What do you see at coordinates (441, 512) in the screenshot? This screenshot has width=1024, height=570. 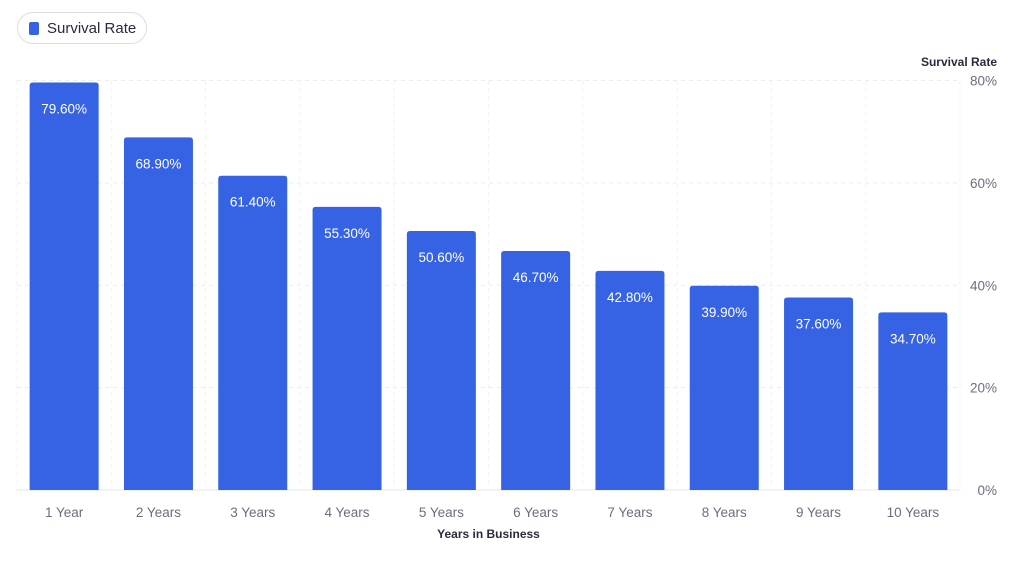 I see `x-tick-label: 5 Years` at bounding box center [441, 512].